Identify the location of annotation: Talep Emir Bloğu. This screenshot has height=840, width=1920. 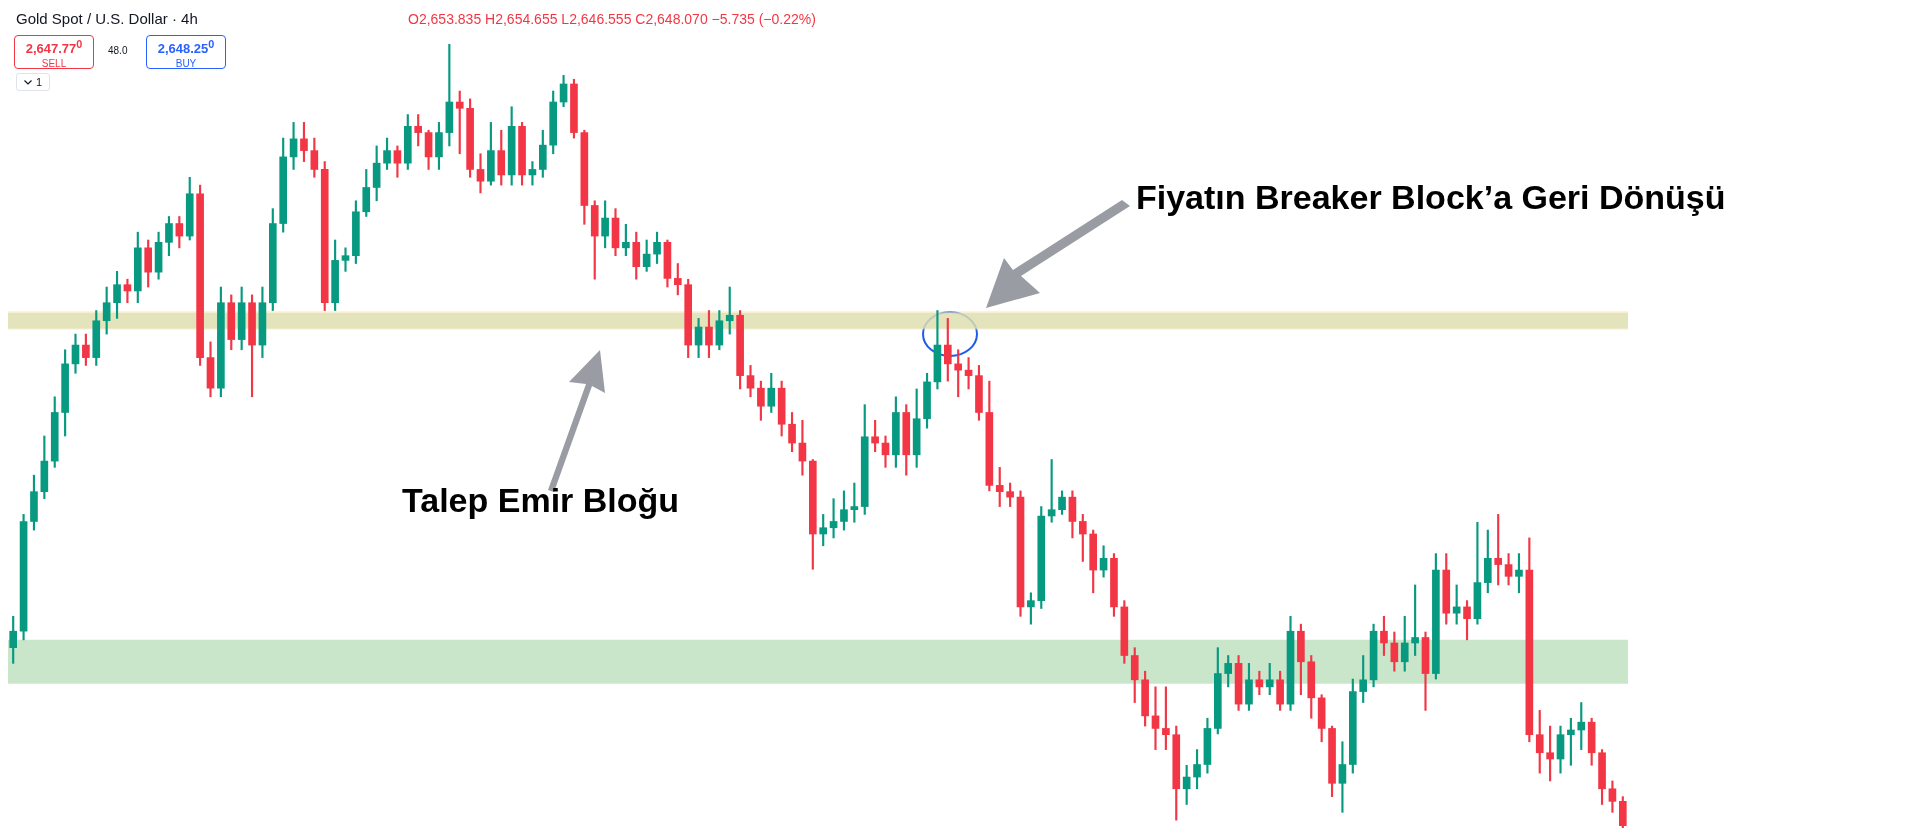
(541, 500).